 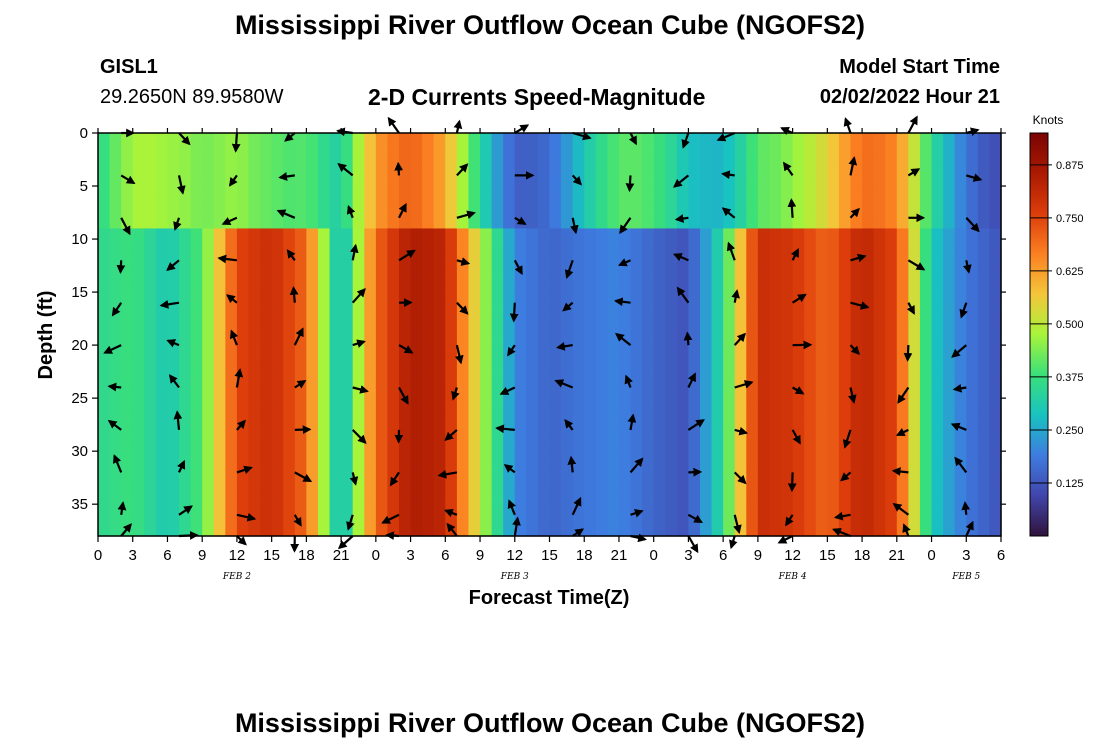 I want to click on date-label: FEB 2, so click(x=236, y=577).